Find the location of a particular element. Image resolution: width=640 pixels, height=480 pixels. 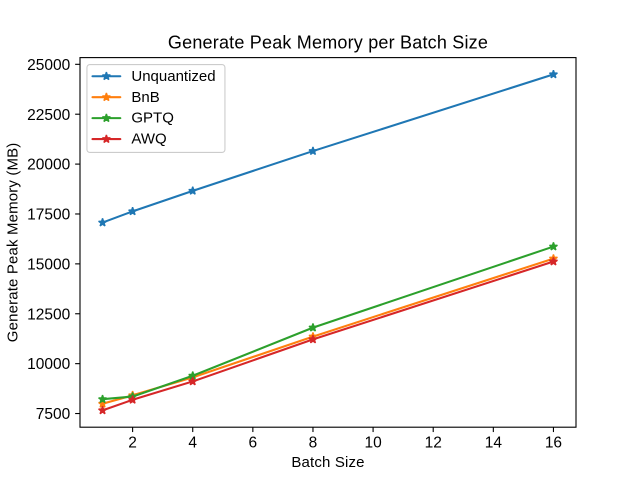

svg-text: Batch Size is located at coordinates (327, 462).